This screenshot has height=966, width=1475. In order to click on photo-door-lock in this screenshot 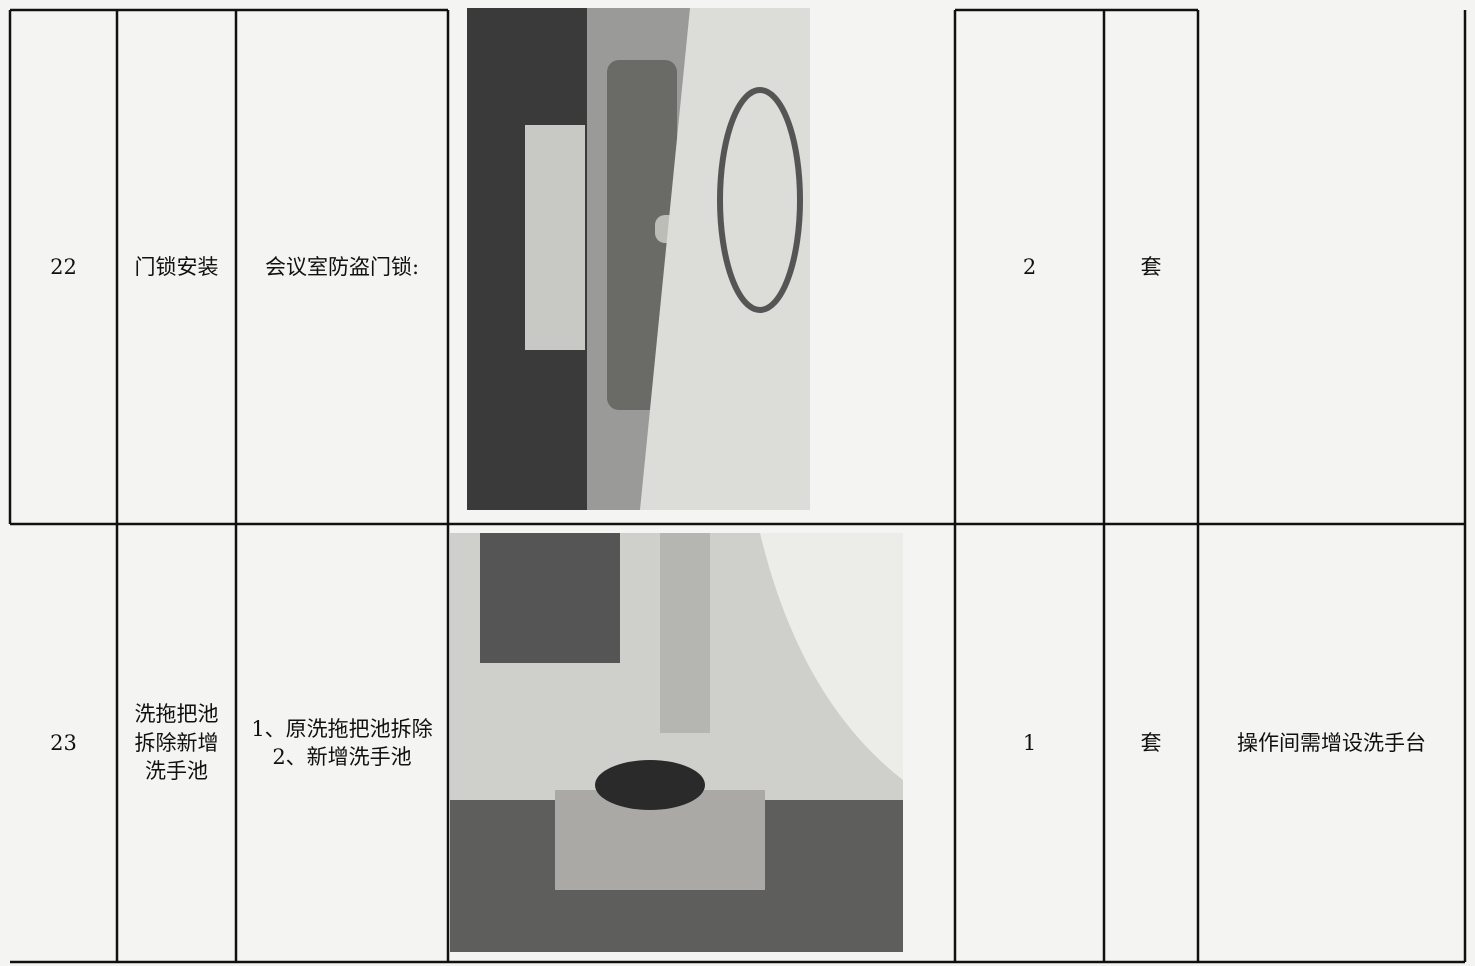, I will do `click(638, 259)`.